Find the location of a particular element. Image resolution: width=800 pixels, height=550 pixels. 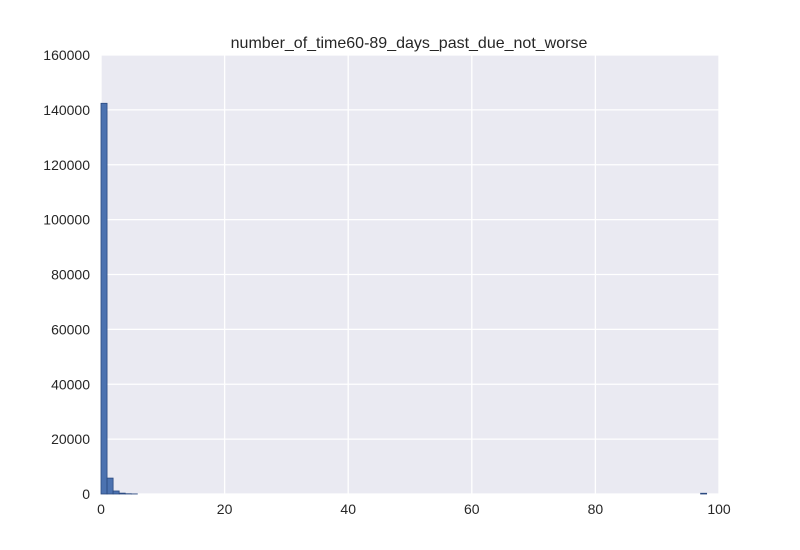

x-axis-tick-labels: 0 20 40 60 80 100 is located at coordinates (414, 509).